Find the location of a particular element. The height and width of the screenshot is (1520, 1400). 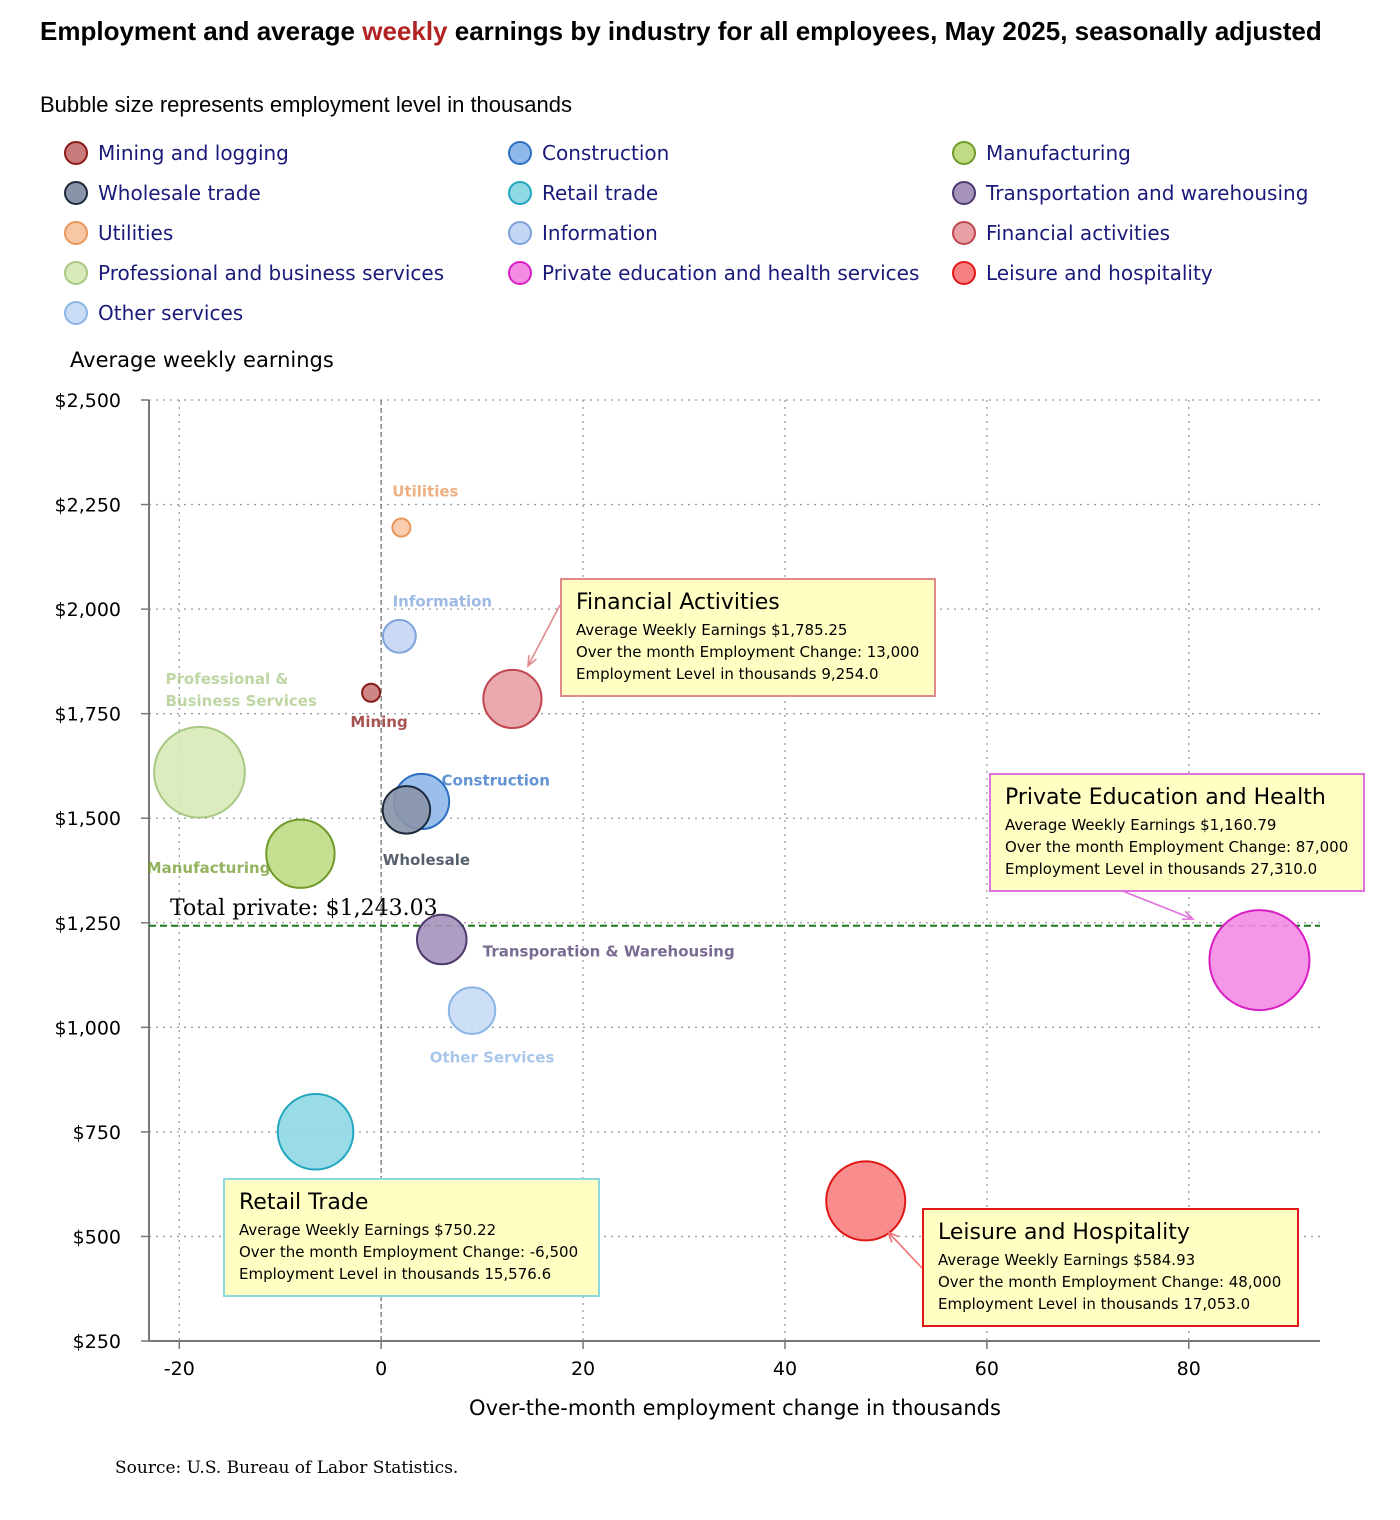

legend-item-retail-trade: Retail trade is located at coordinates (583, 193).